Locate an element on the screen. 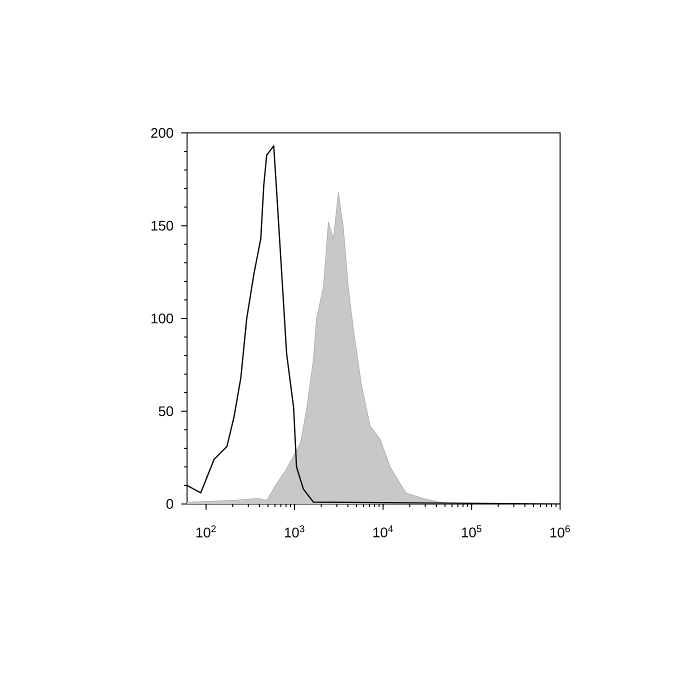 This screenshot has height=694, width=700. x-tick-label: 10$^{5}$ is located at coordinates (472, 531).